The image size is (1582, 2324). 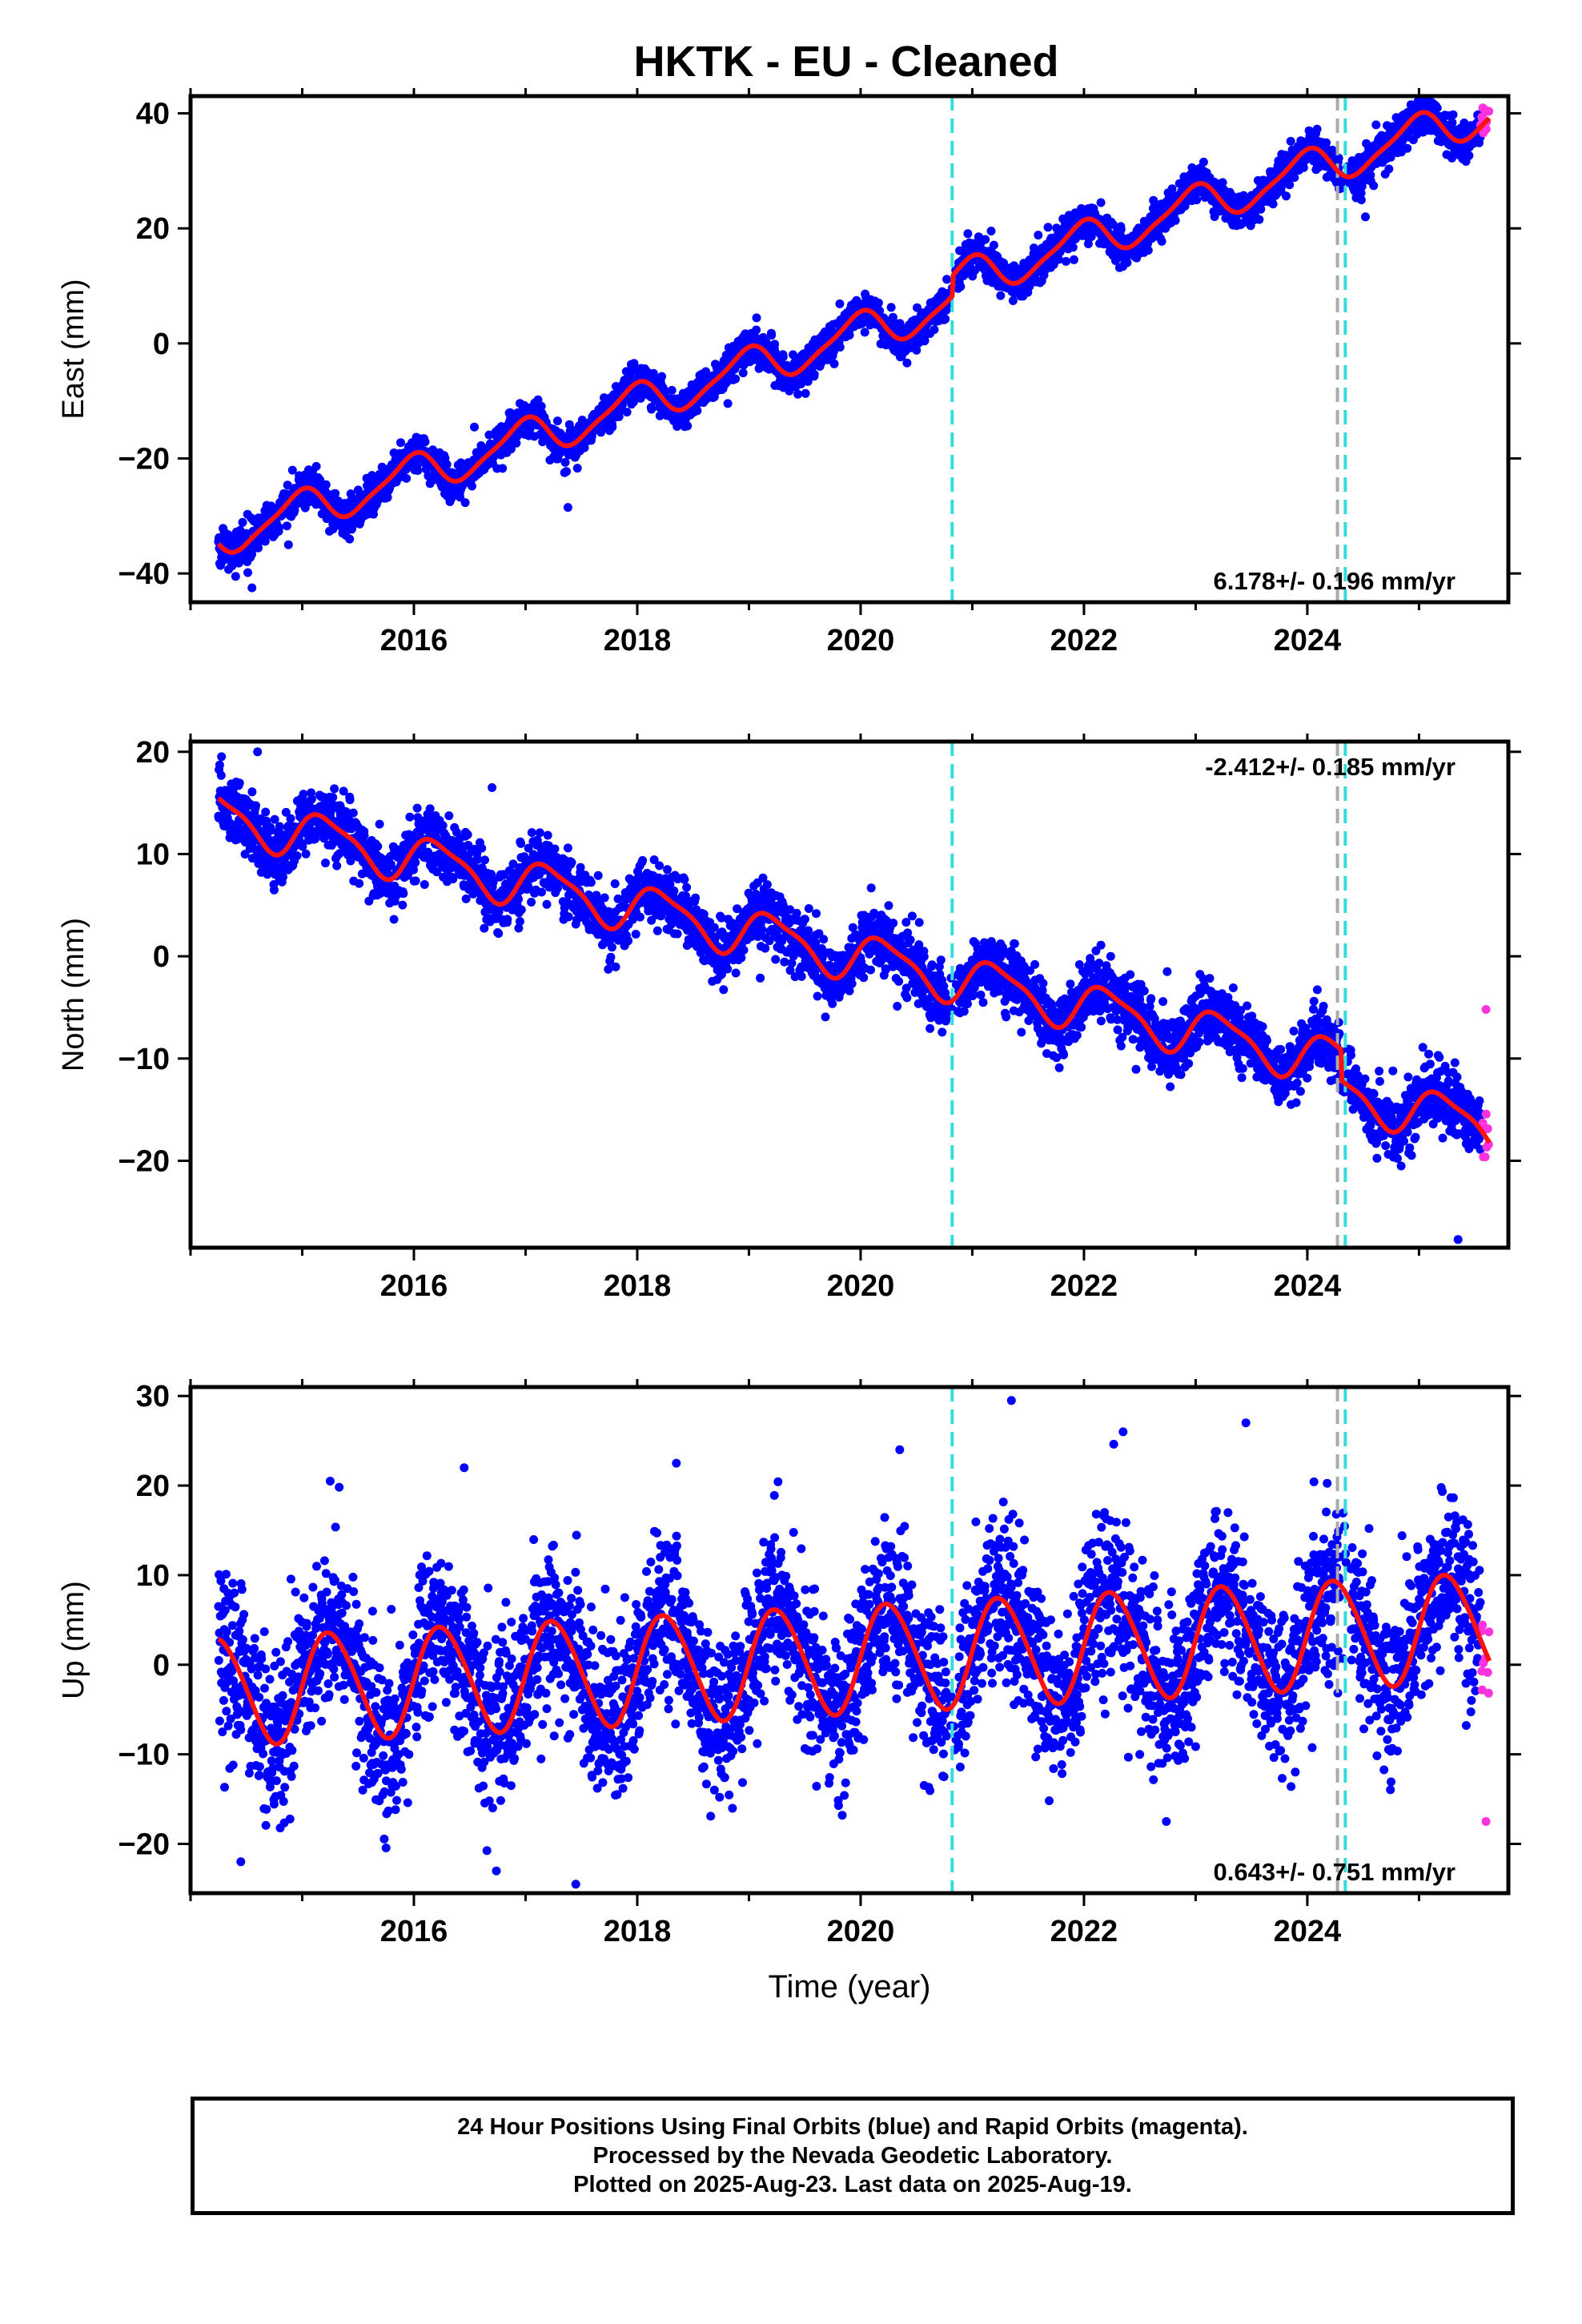 I want to click on x-tick-label: 2020, so click(x=861, y=640).